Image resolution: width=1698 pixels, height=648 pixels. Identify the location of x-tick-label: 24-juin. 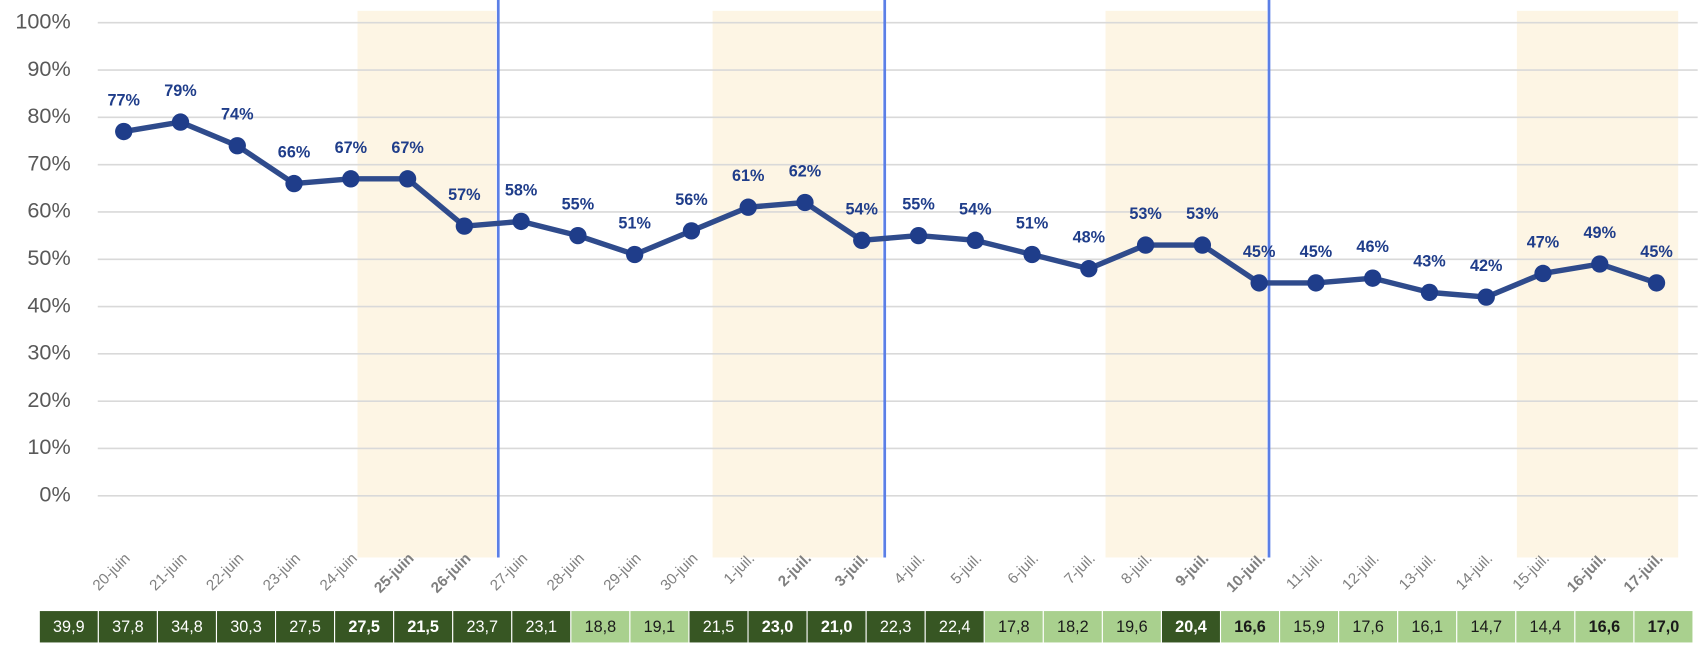
(339, 572).